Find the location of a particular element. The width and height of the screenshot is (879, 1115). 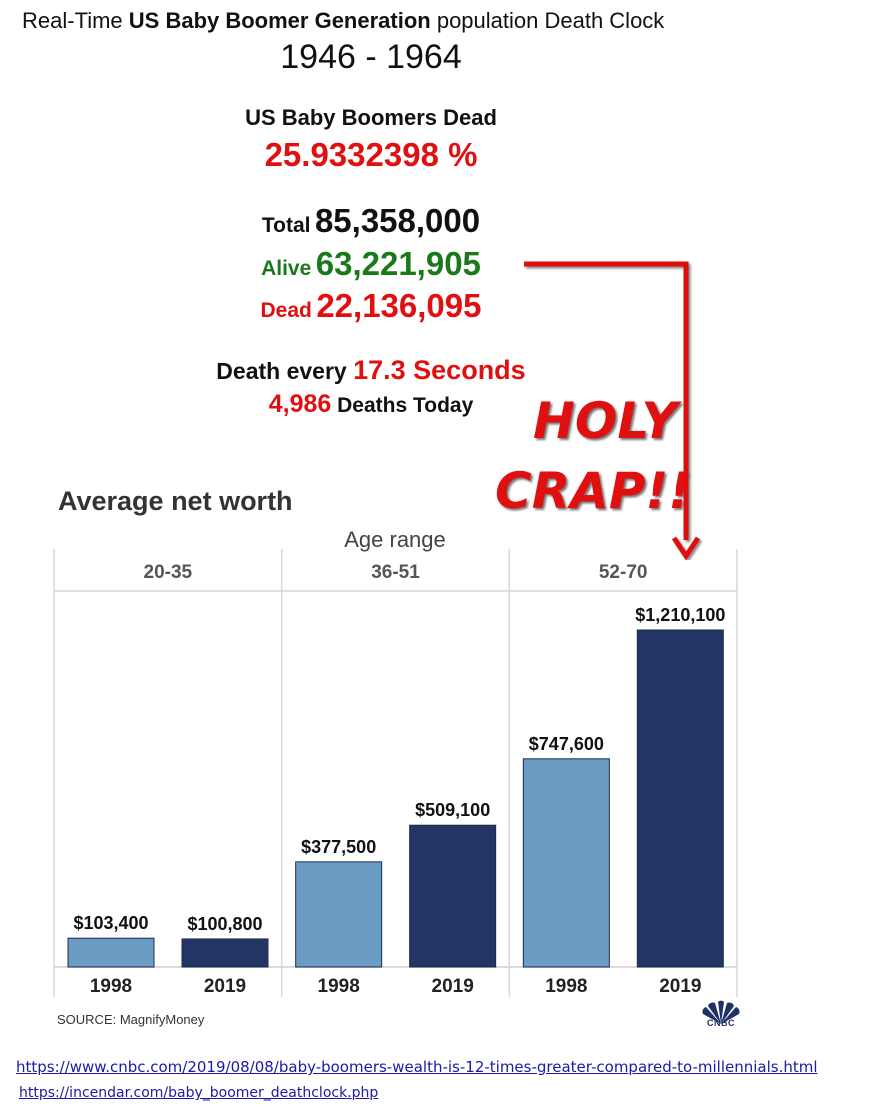

chart-title: Average net worth is located at coordinates (175, 501).